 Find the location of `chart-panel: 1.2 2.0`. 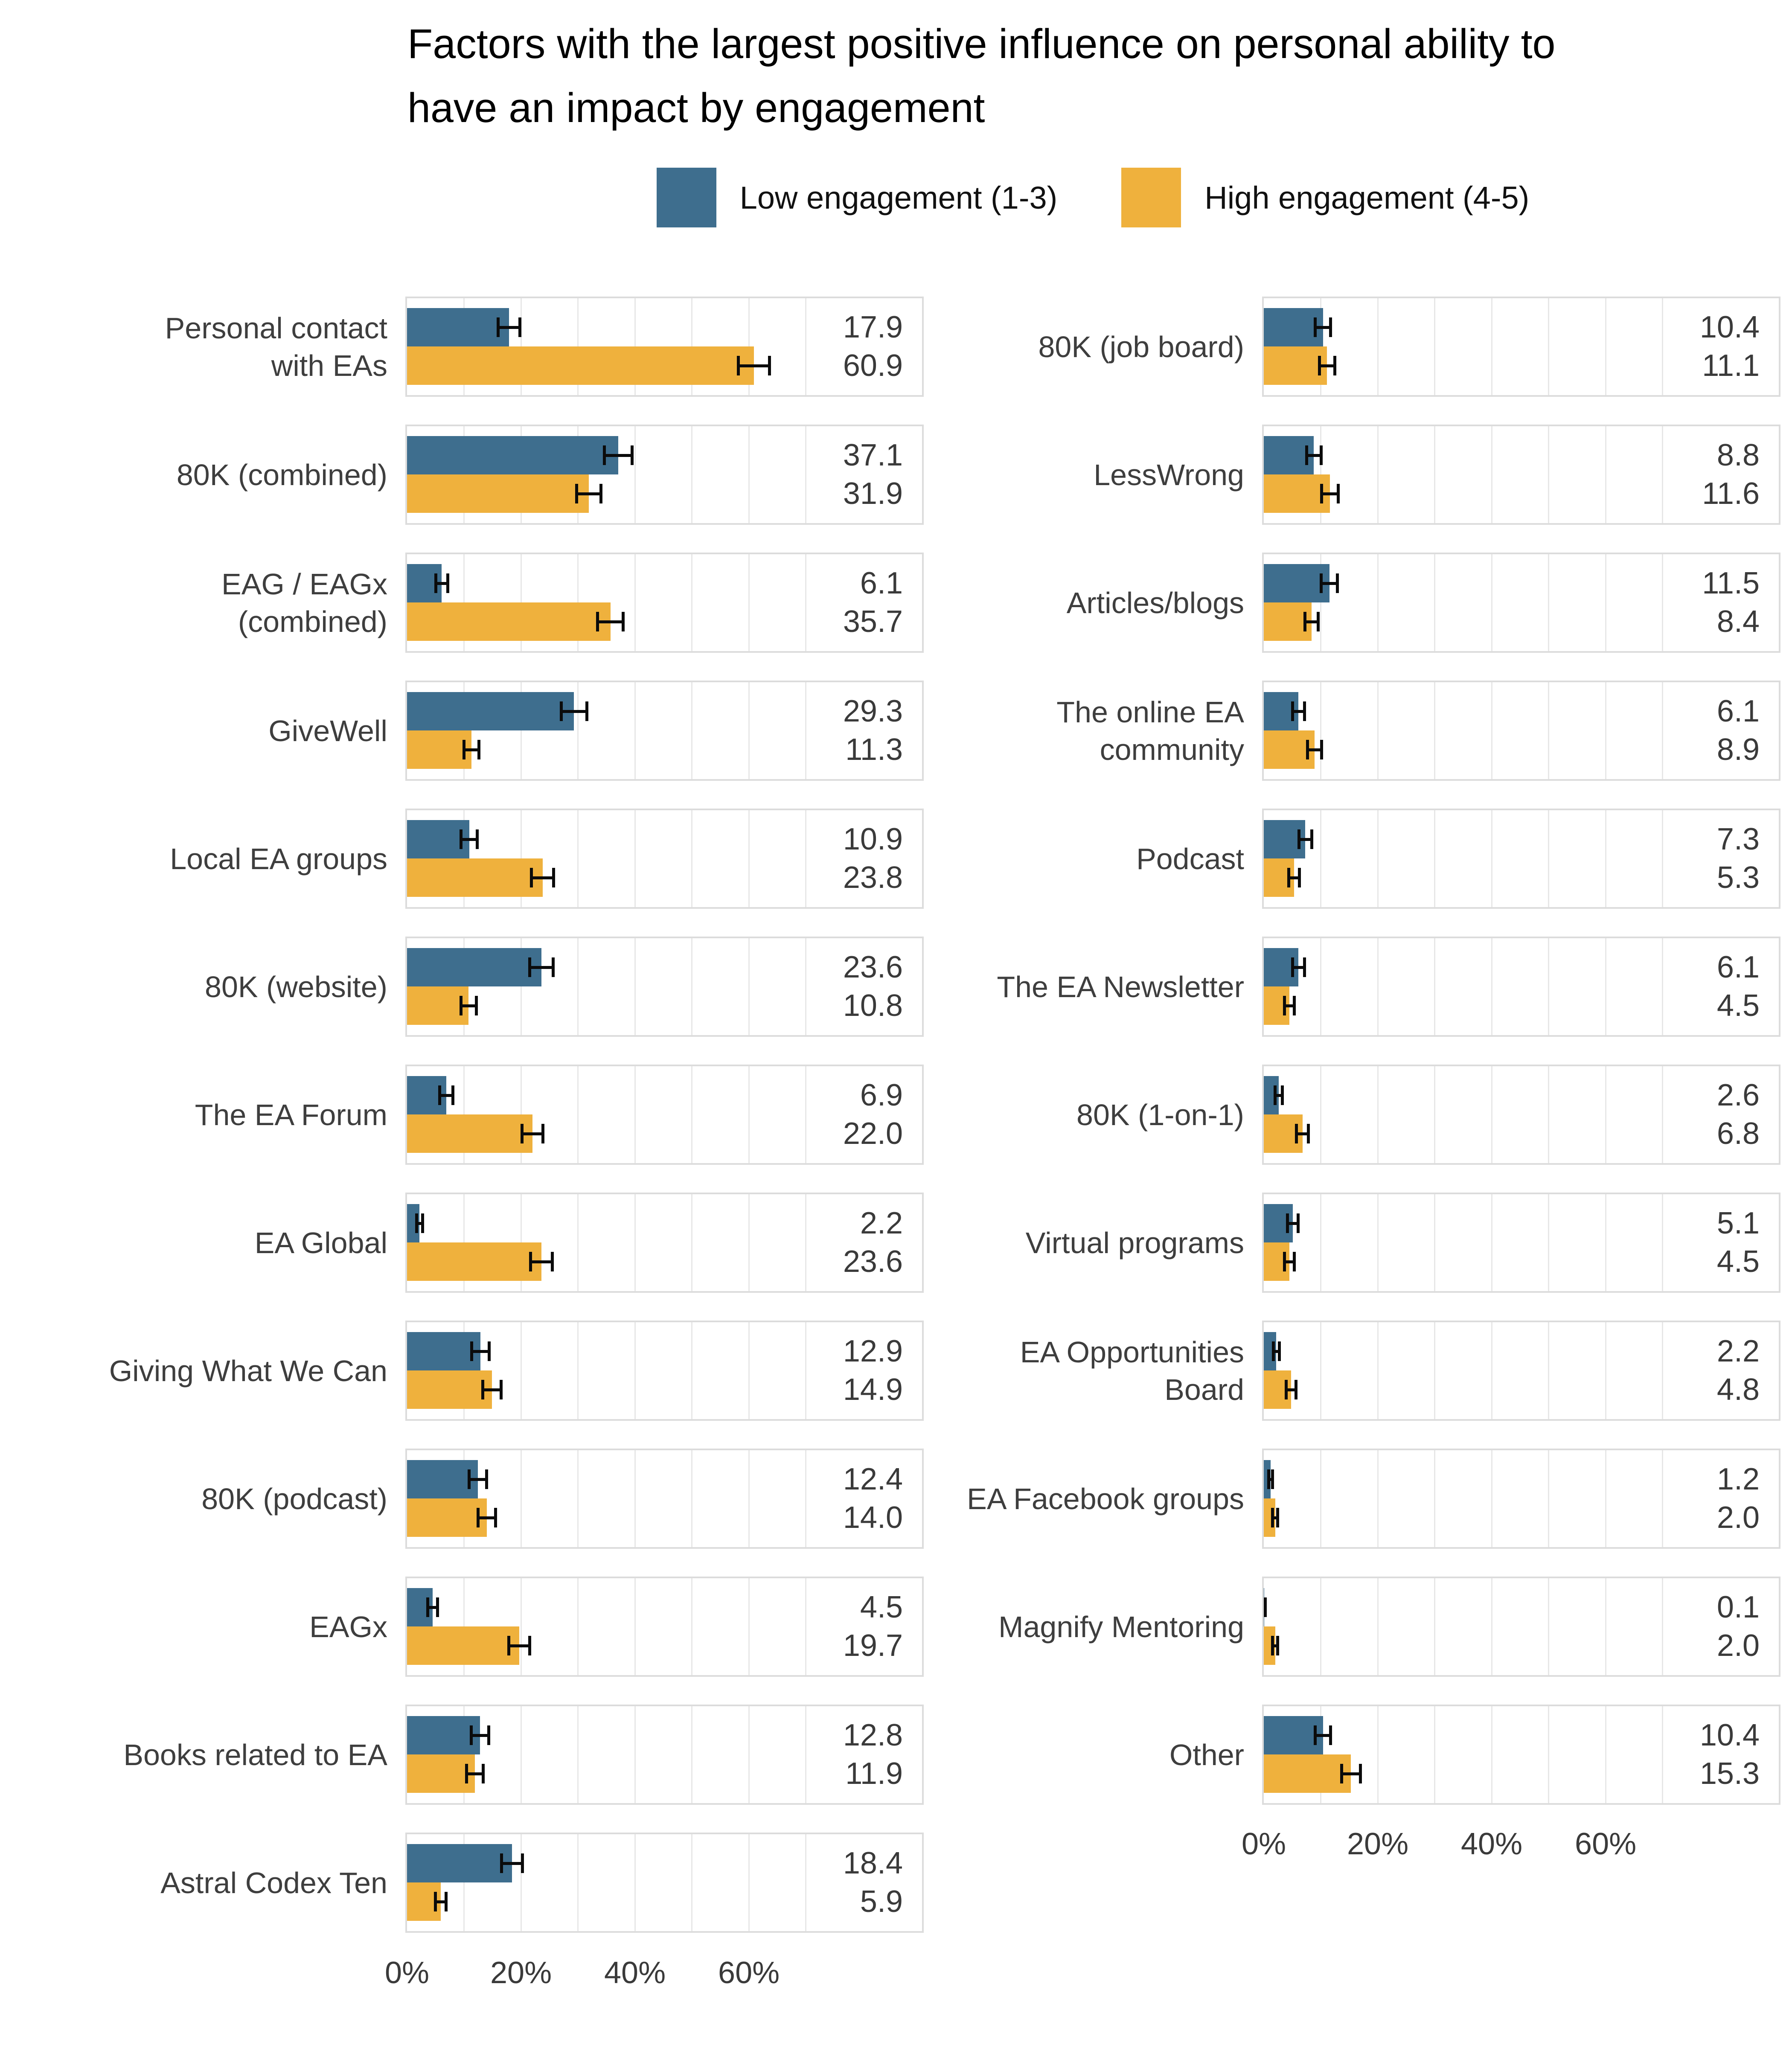

chart-panel: 1.2 2.0 is located at coordinates (1521, 1499).